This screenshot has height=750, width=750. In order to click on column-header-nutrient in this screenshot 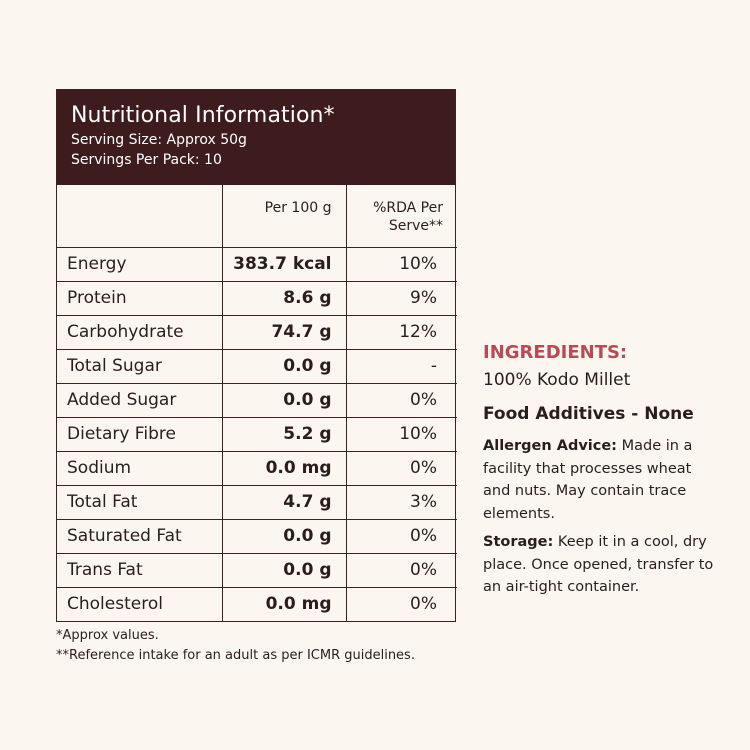, I will do `click(140, 216)`.